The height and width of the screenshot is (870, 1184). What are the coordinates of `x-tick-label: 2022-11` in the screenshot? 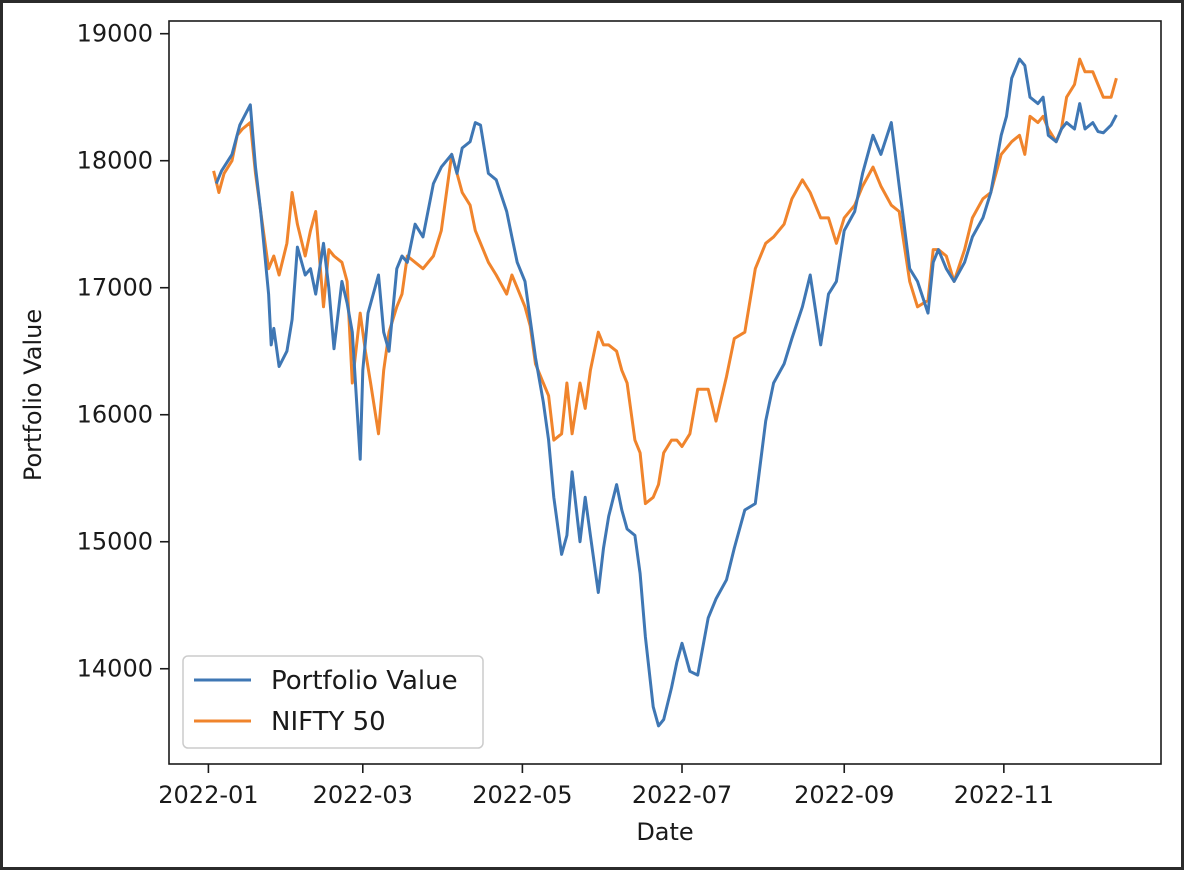 It's located at (1004, 795).